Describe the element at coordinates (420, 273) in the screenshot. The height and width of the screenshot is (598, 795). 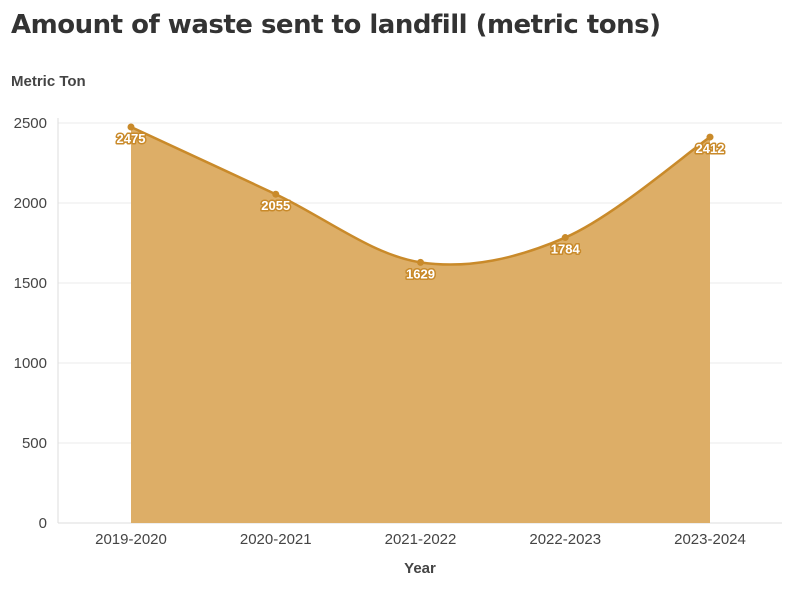
I see `data-label: 1629` at that location.